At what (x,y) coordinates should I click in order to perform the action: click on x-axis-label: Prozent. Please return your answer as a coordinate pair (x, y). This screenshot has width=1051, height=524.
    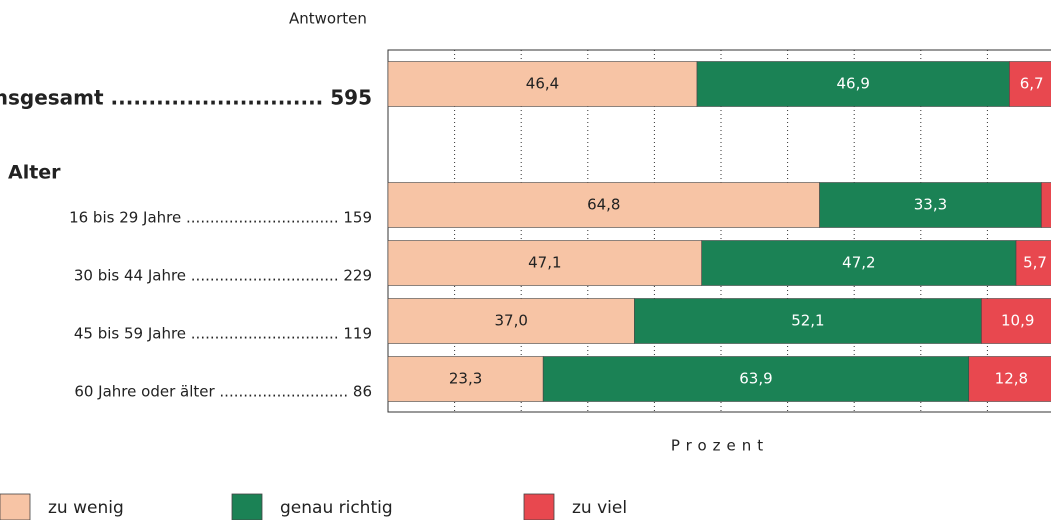
    Looking at the image, I should click on (720, 446).